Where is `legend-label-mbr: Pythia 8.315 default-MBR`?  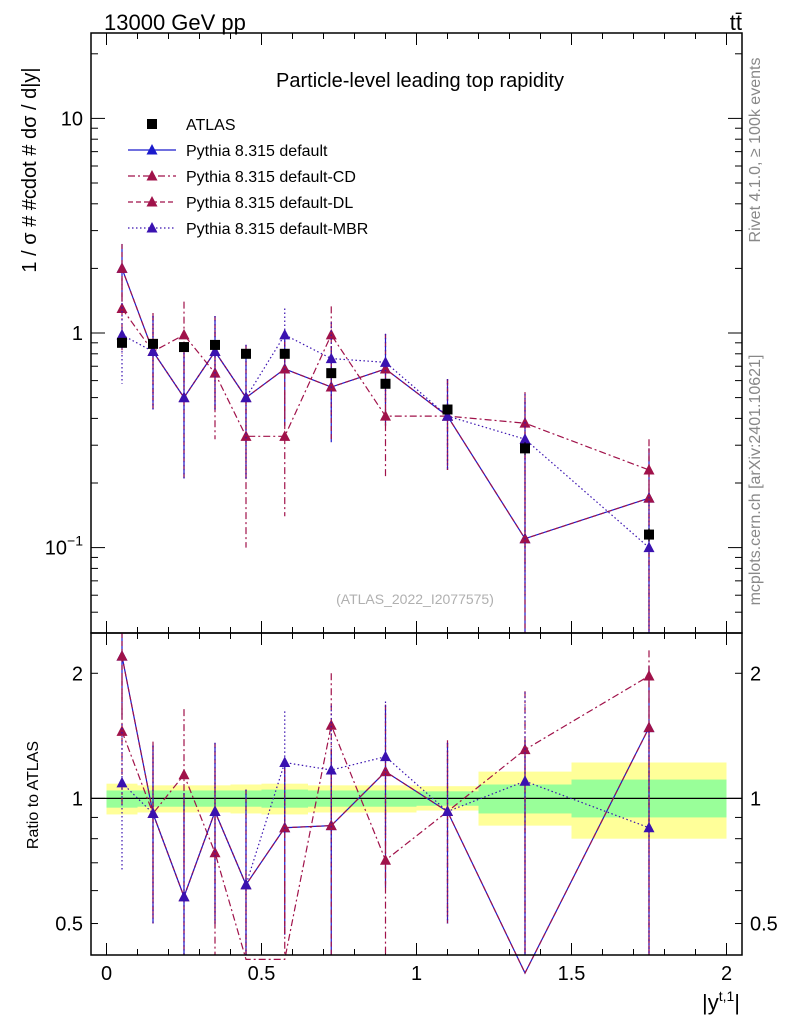
legend-label-mbr: Pythia 8.315 default-MBR is located at coordinates (277, 229).